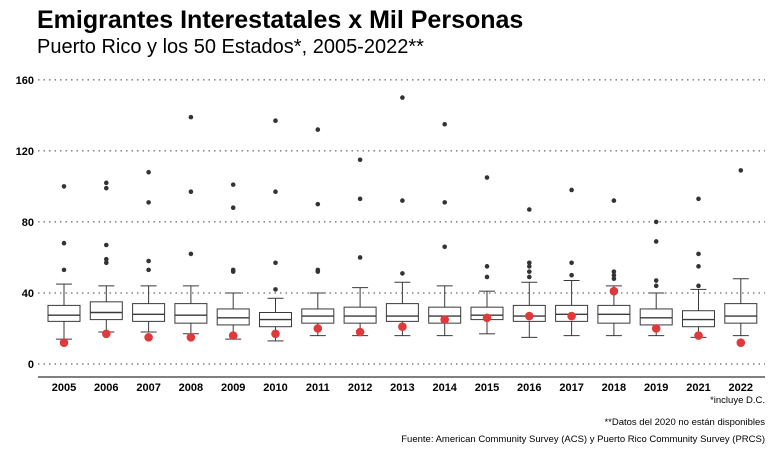  Describe the element at coordinates (571, 388) in the screenshot. I see `x-tick-label: 2017` at that location.